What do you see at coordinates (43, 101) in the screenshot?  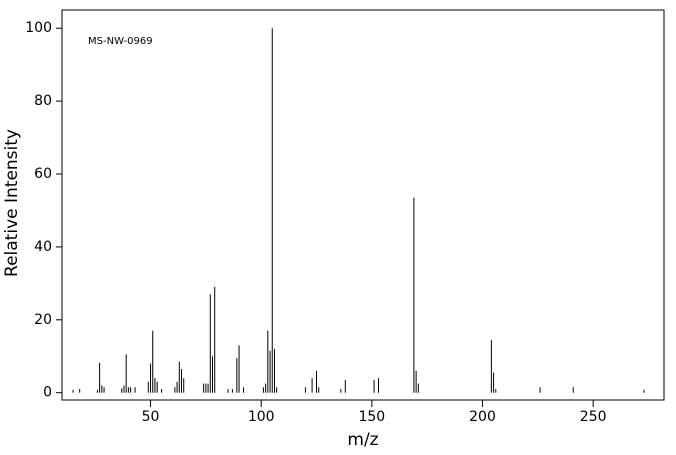 I see `y-tick-label: 80` at bounding box center [43, 101].